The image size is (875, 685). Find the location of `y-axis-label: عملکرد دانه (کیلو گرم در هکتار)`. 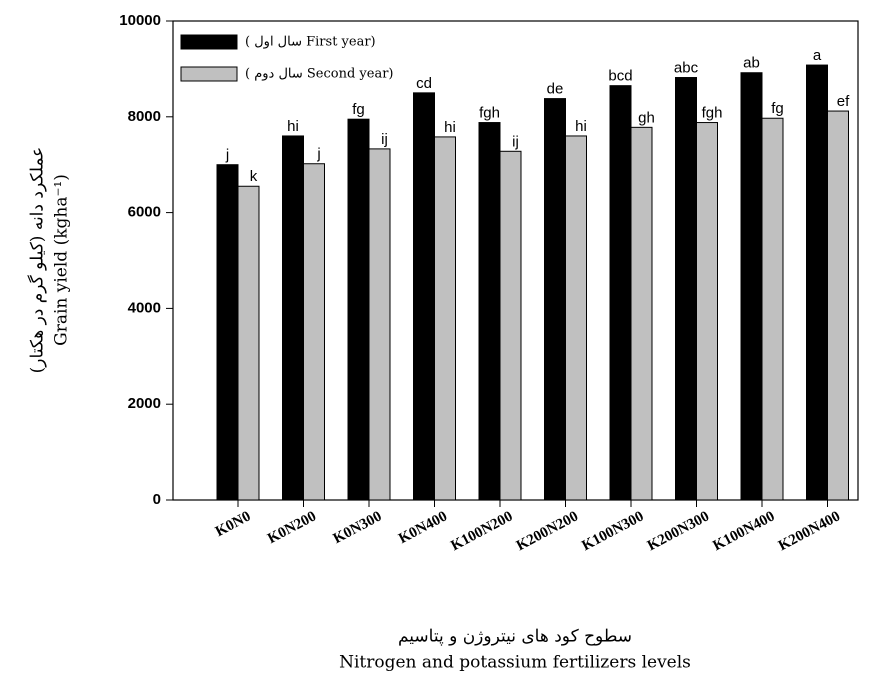

y-axis-label: عملکرد دانه (کیلو گرم در هکتار) is located at coordinates (37, 260).